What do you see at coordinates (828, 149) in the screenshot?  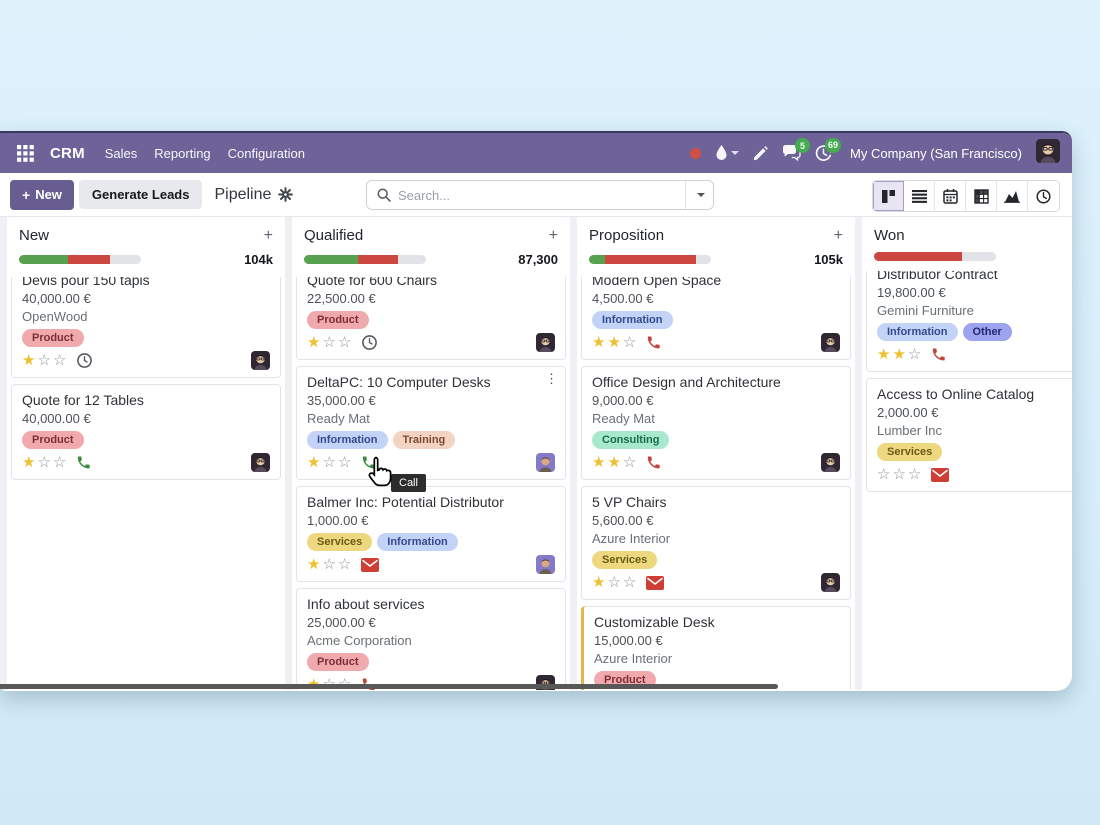 I see `activities-clock-icon: 69` at bounding box center [828, 149].